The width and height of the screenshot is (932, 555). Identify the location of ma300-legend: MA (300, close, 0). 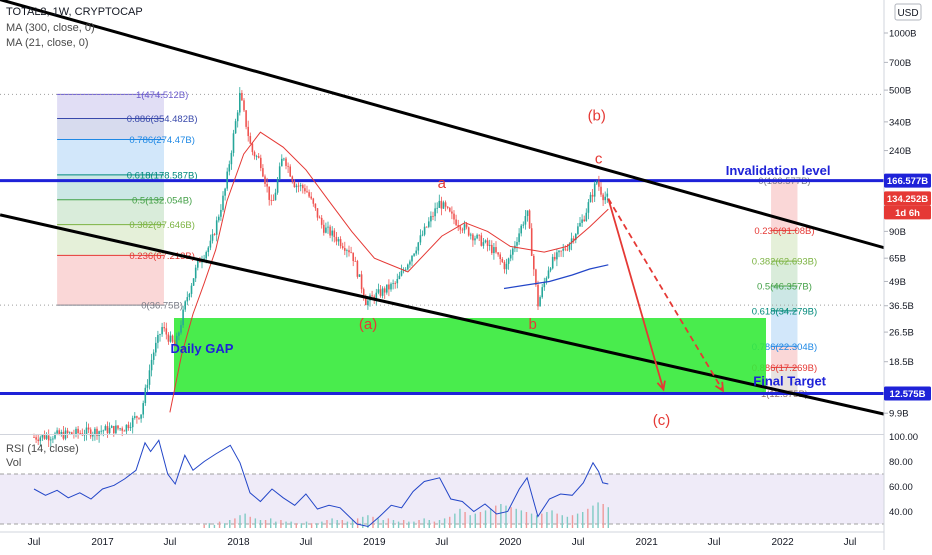
(50, 28).